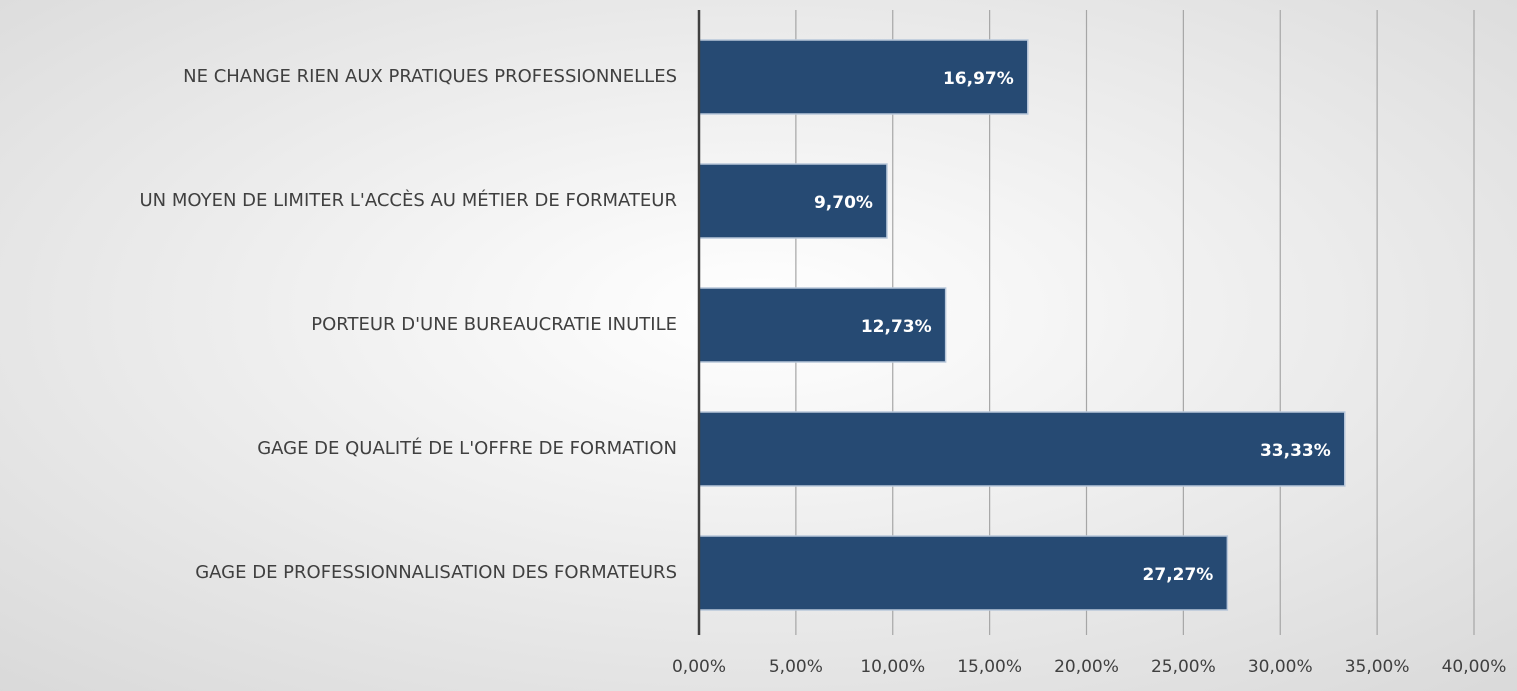 This screenshot has height=691, width=1517. I want to click on value-label: 9,70%, so click(843, 203).